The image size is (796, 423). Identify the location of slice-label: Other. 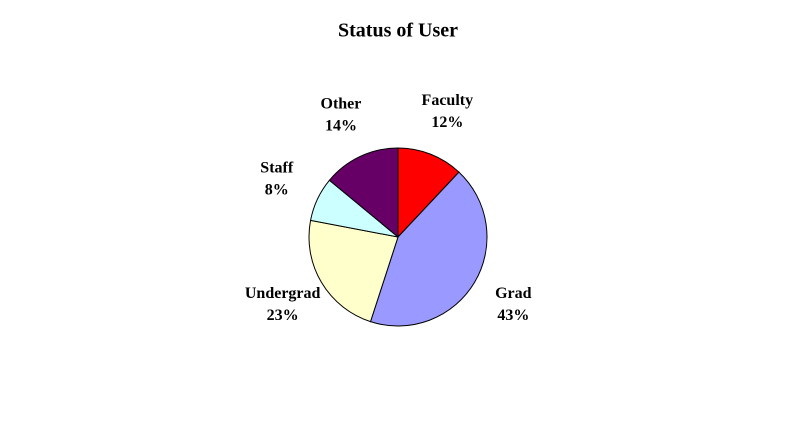
(341, 103).